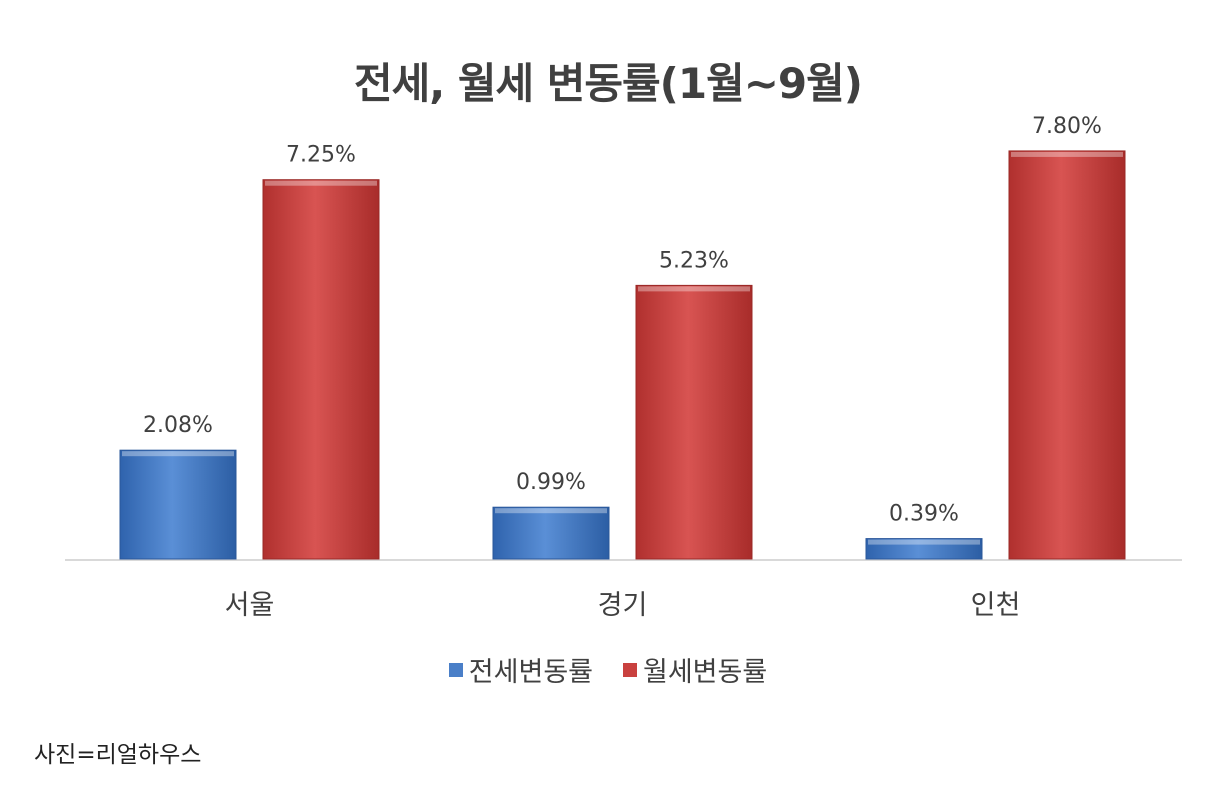 Image resolution: width=1216 pixels, height=785 pixels. What do you see at coordinates (694, 260) in the screenshot?
I see `data-label: 5.23%` at bounding box center [694, 260].